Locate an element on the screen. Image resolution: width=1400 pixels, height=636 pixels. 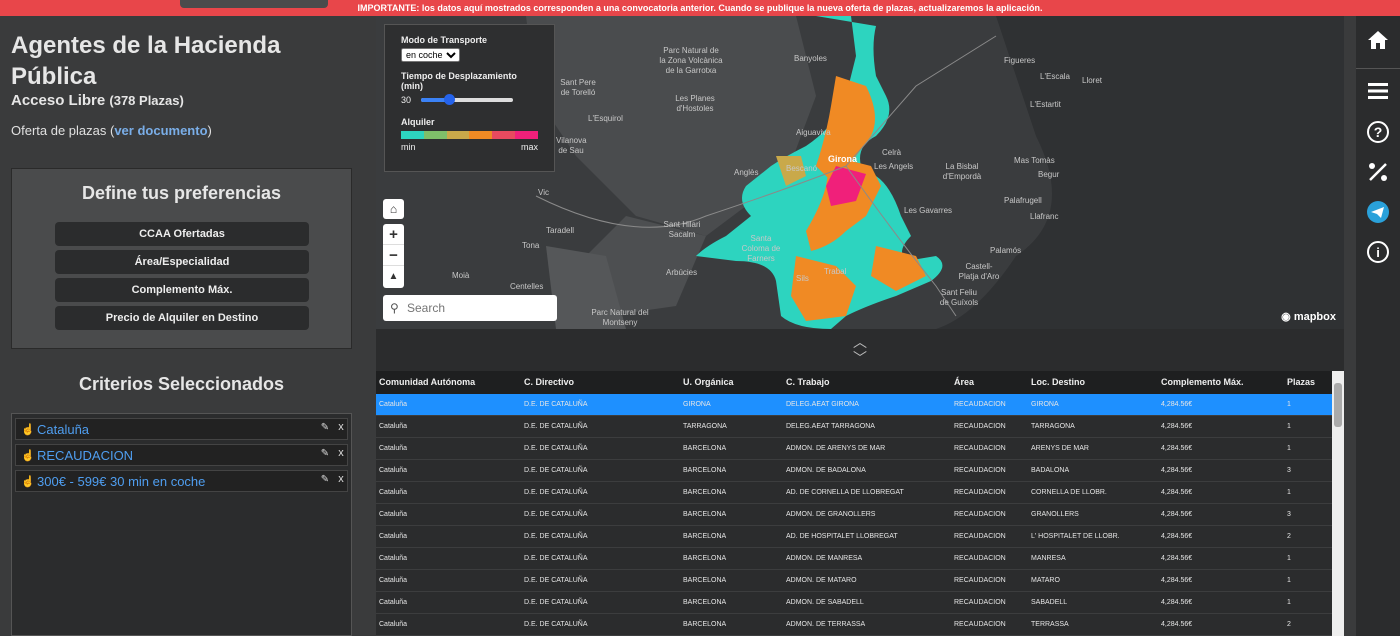
header-complemento: Complemento Máx. is located at coordinates (1202, 382).